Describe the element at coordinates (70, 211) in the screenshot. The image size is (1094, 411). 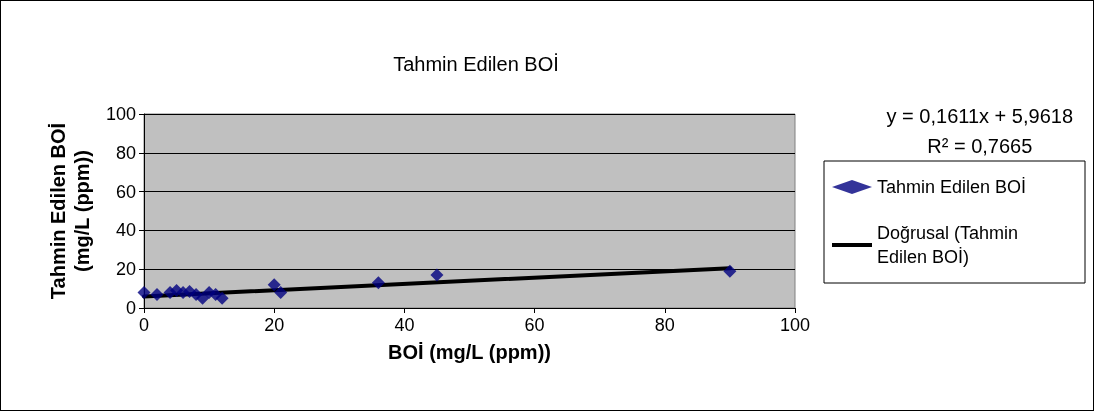
I see `y-axis-title: Tahmin Edilen BOİ (mg/L (ppm))` at that location.